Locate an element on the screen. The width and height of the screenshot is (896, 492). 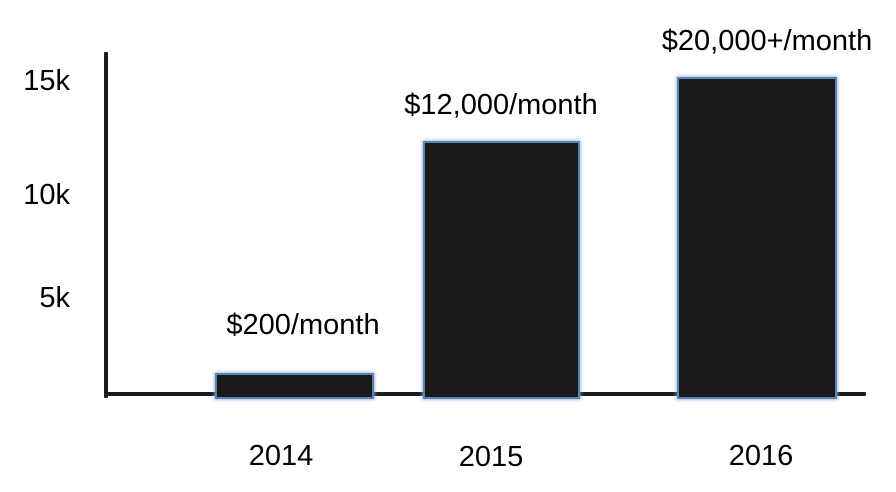
x-category-label-2016: 2016 is located at coordinates (761, 456).